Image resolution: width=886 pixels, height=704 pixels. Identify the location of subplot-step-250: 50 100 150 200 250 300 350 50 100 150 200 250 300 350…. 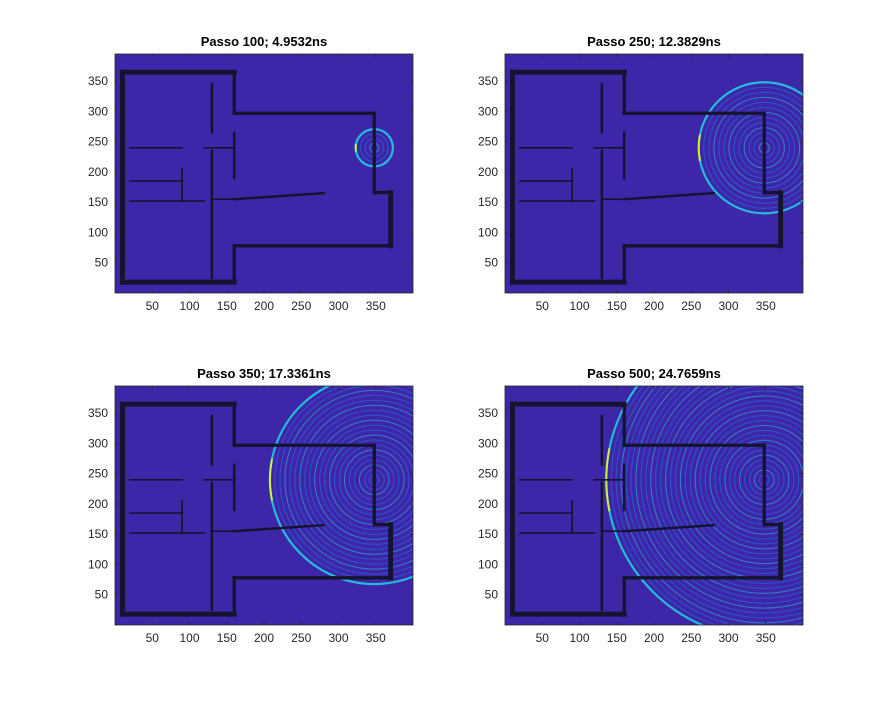
(641, 173).